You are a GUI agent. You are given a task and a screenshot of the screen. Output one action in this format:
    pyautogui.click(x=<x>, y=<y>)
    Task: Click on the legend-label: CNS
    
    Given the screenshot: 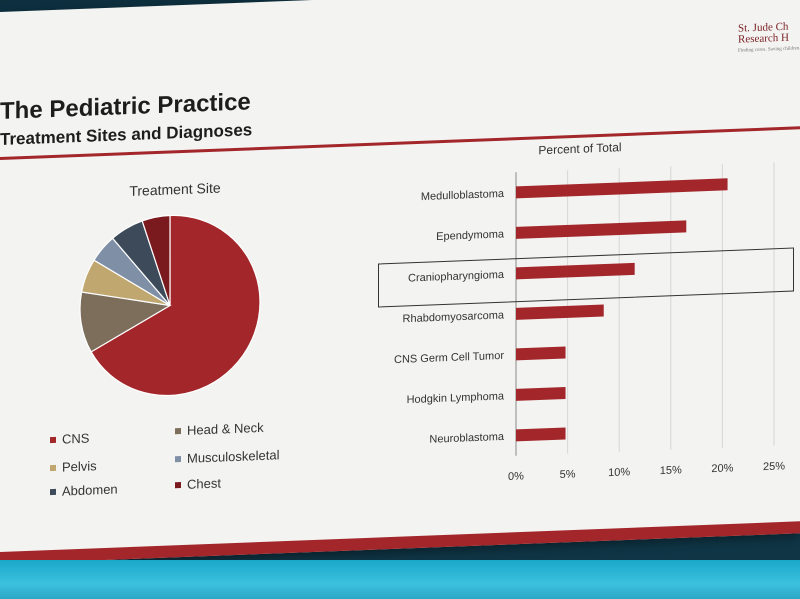 What is the action you would take?
    pyautogui.click(x=76, y=438)
    